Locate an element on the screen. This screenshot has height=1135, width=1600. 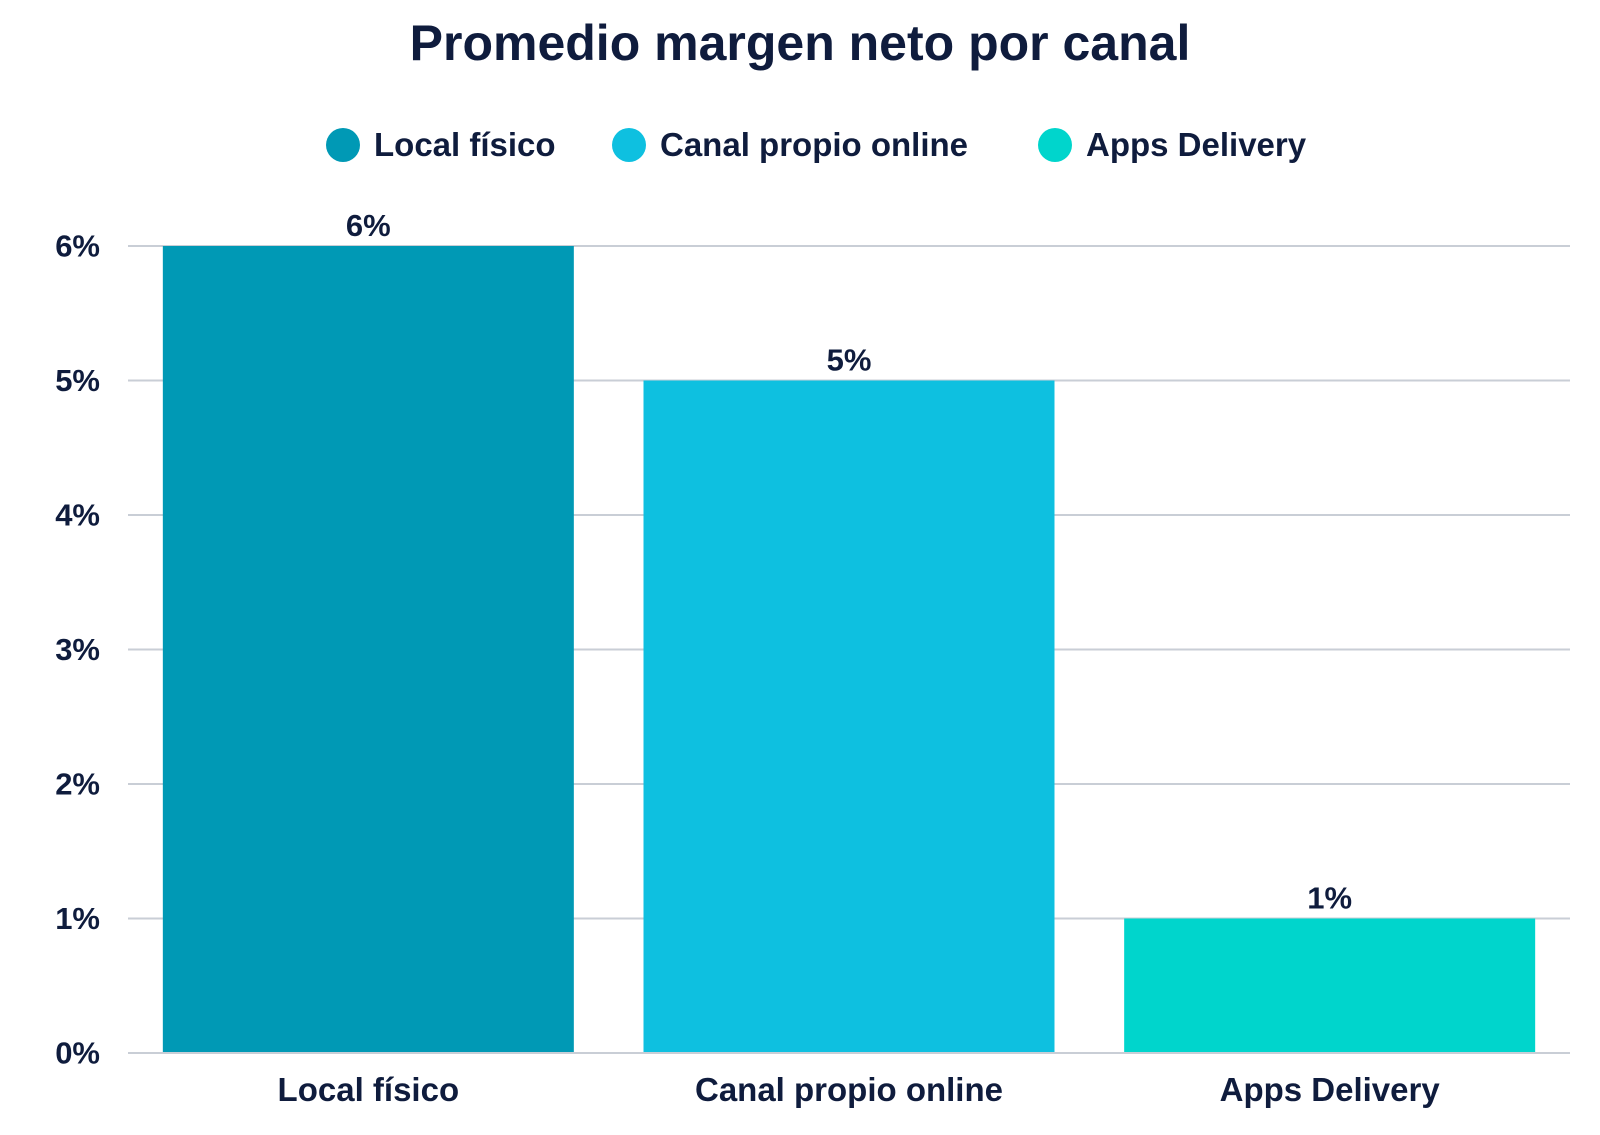
y-tick-label-6: 6% is located at coordinates (77, 246).